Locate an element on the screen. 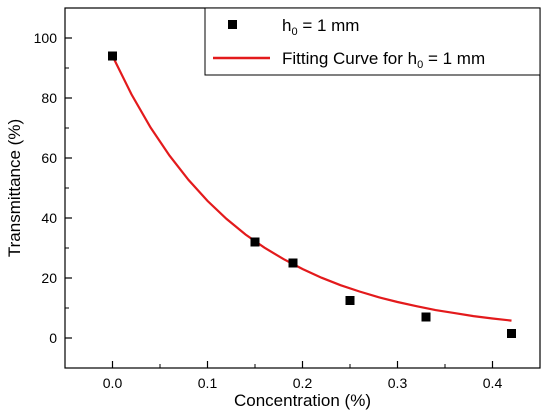  legend-label-fit: Fitting Curve for h0 = 1 mm is located at coordinates (383, 60).